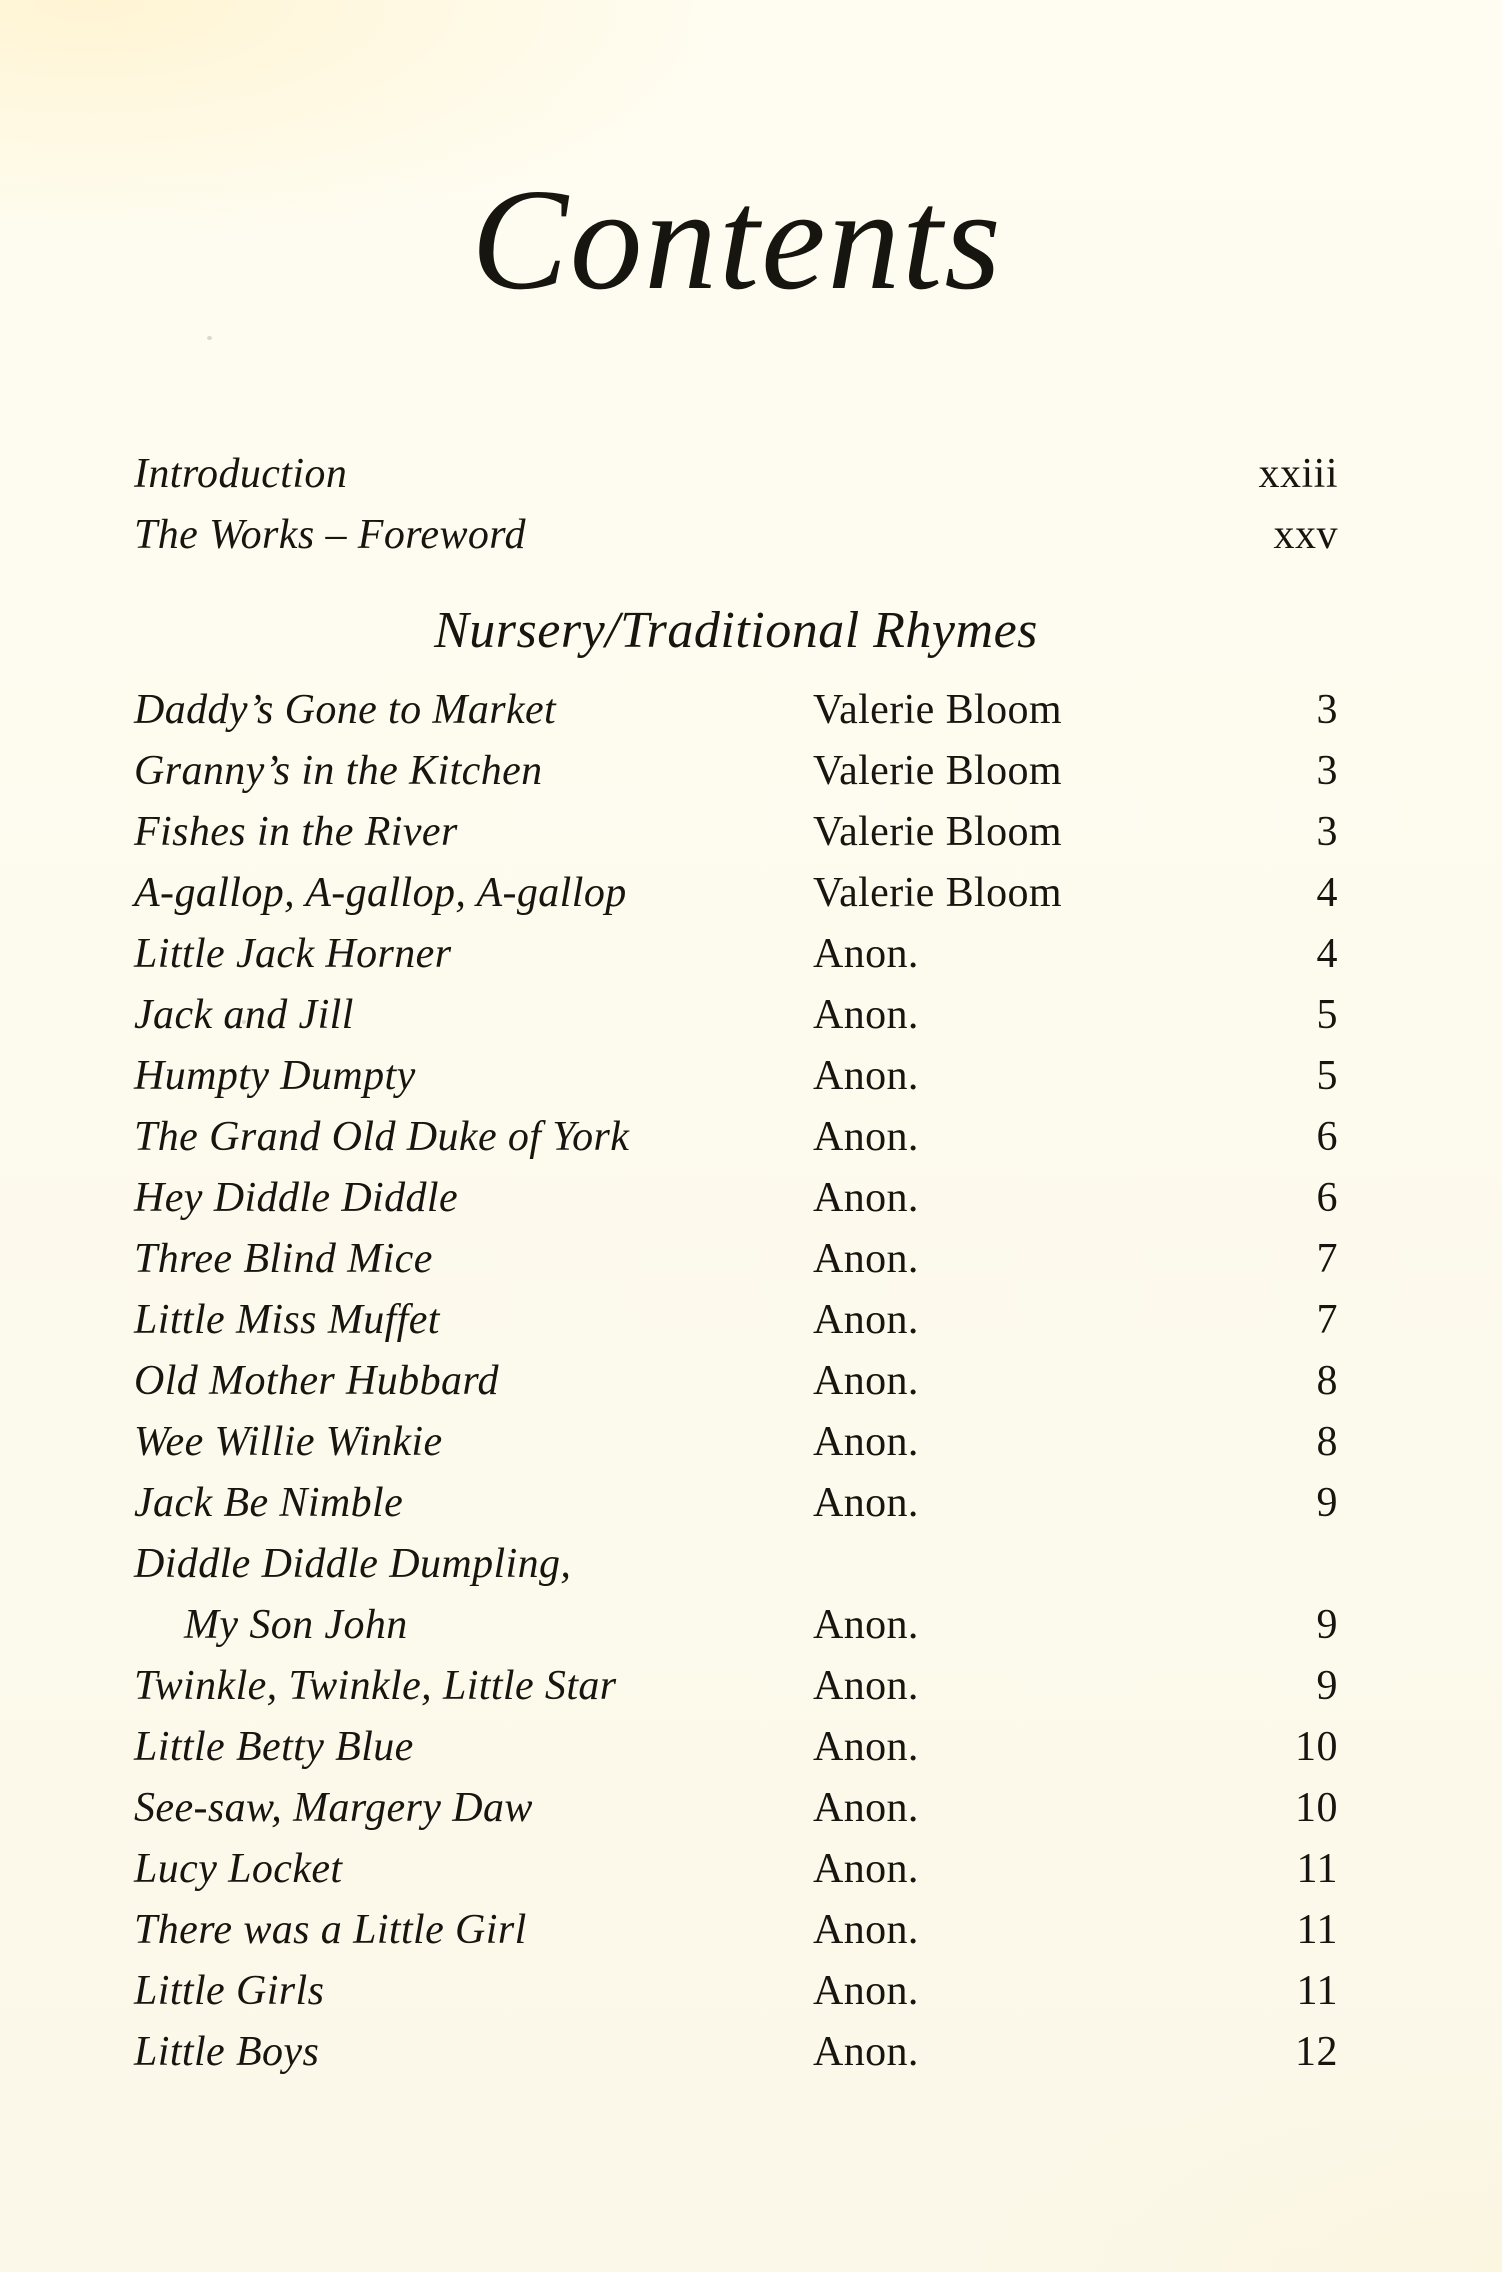 This screenshot has height=2272, width=1502. I want to click on entry-title: Old Mother Hubbard, so click(316, 1381).